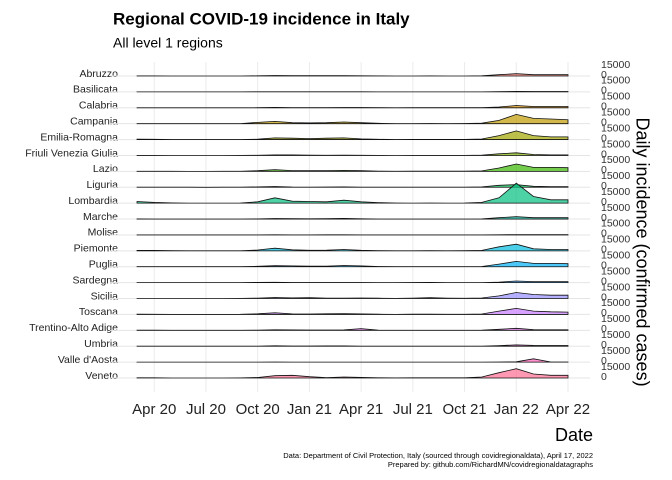 This screenshot has width=672, height=480. Describe the element at coordinates (98, 312) in the screenshot. I see `row-label: Toscana` at that location.